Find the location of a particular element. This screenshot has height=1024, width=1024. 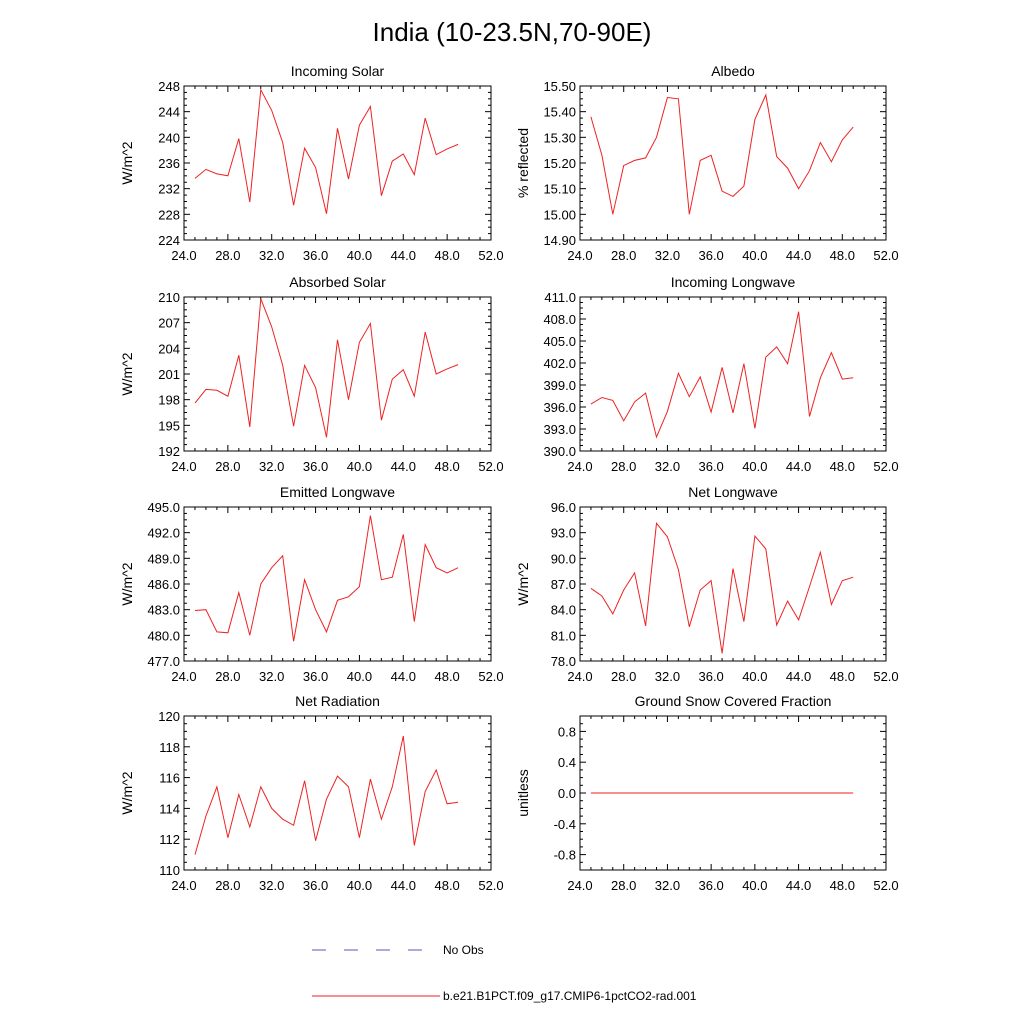

y-tick-label: 15.00 is located at coordinates (559, 214).